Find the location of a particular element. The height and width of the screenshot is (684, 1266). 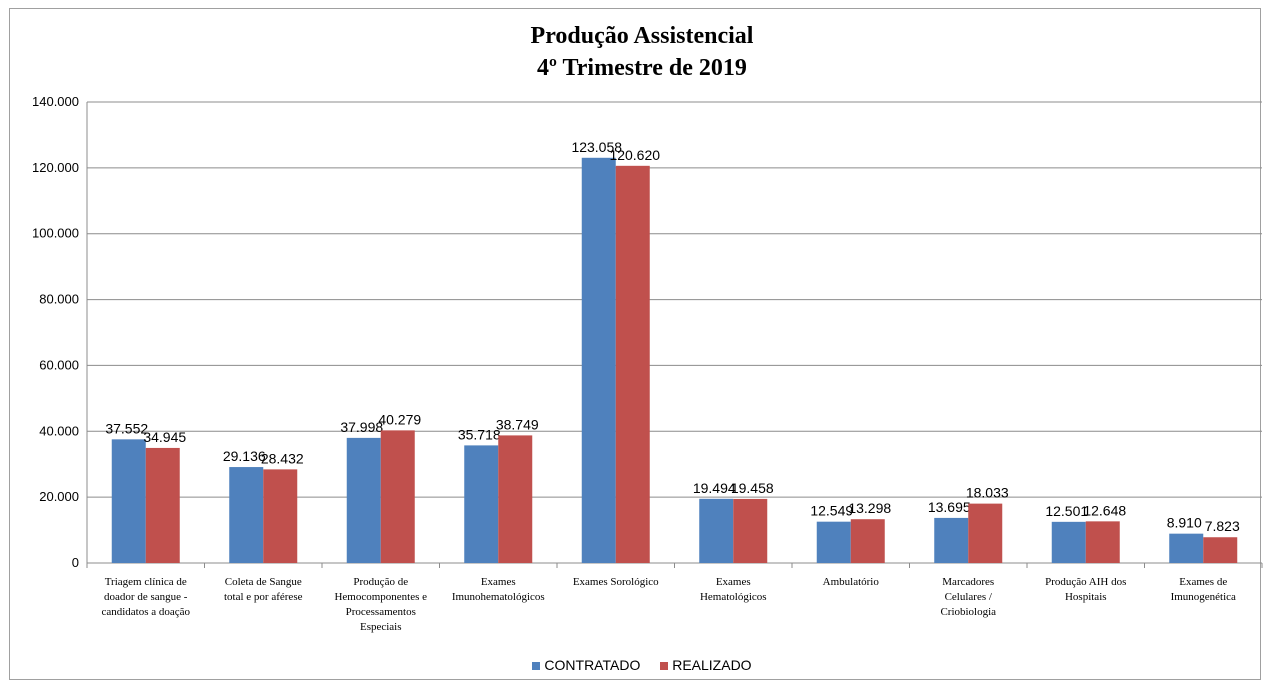

x-category-label: Triagem clínica de is located at coordinates (146, 582).